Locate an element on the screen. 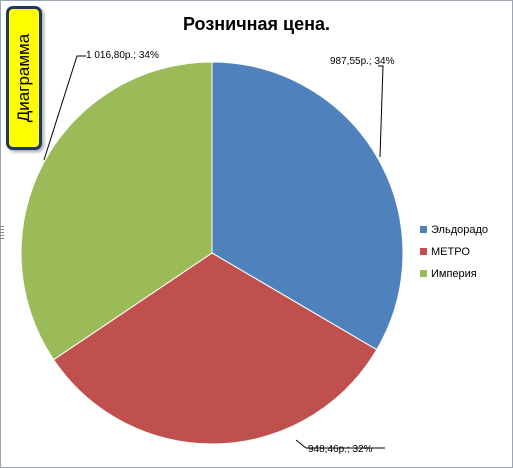 The image size is (513, 468). resize-handle is located at coordinates (2, 233).